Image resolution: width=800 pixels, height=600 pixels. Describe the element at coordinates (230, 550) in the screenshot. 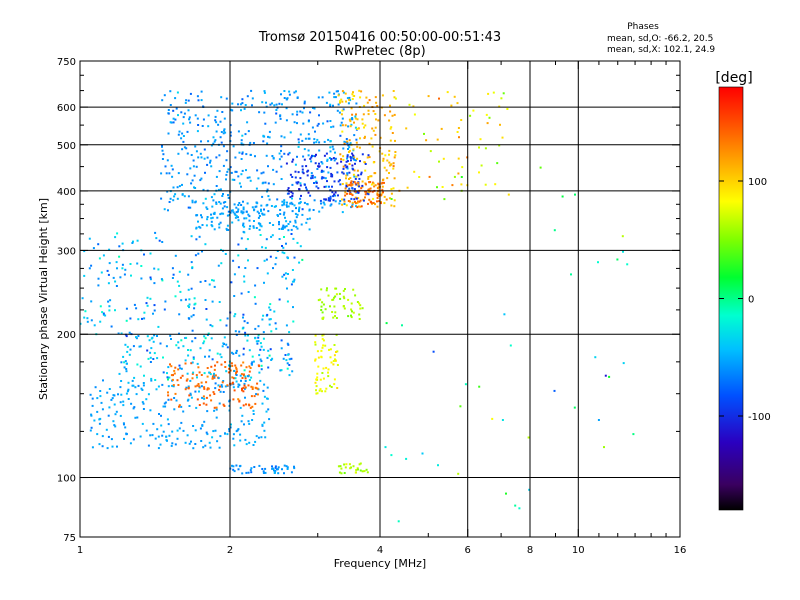

I see `x-tick-label: 2` at that location.